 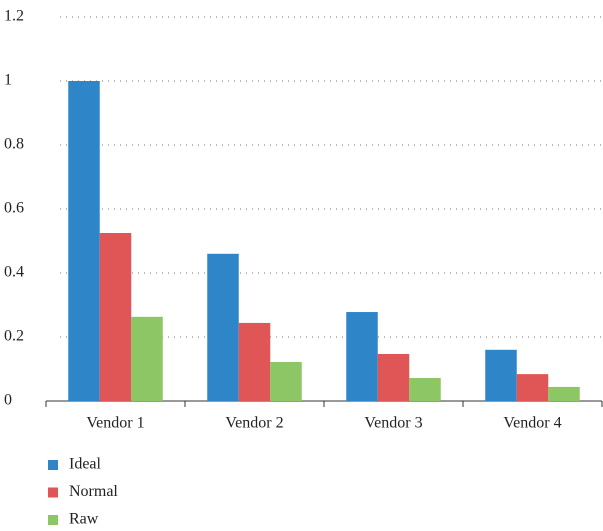 What do you see at coordinates (8, 80) in the screenshot?
I see `y-tick-label: 1` at bounding box center [8, 80].